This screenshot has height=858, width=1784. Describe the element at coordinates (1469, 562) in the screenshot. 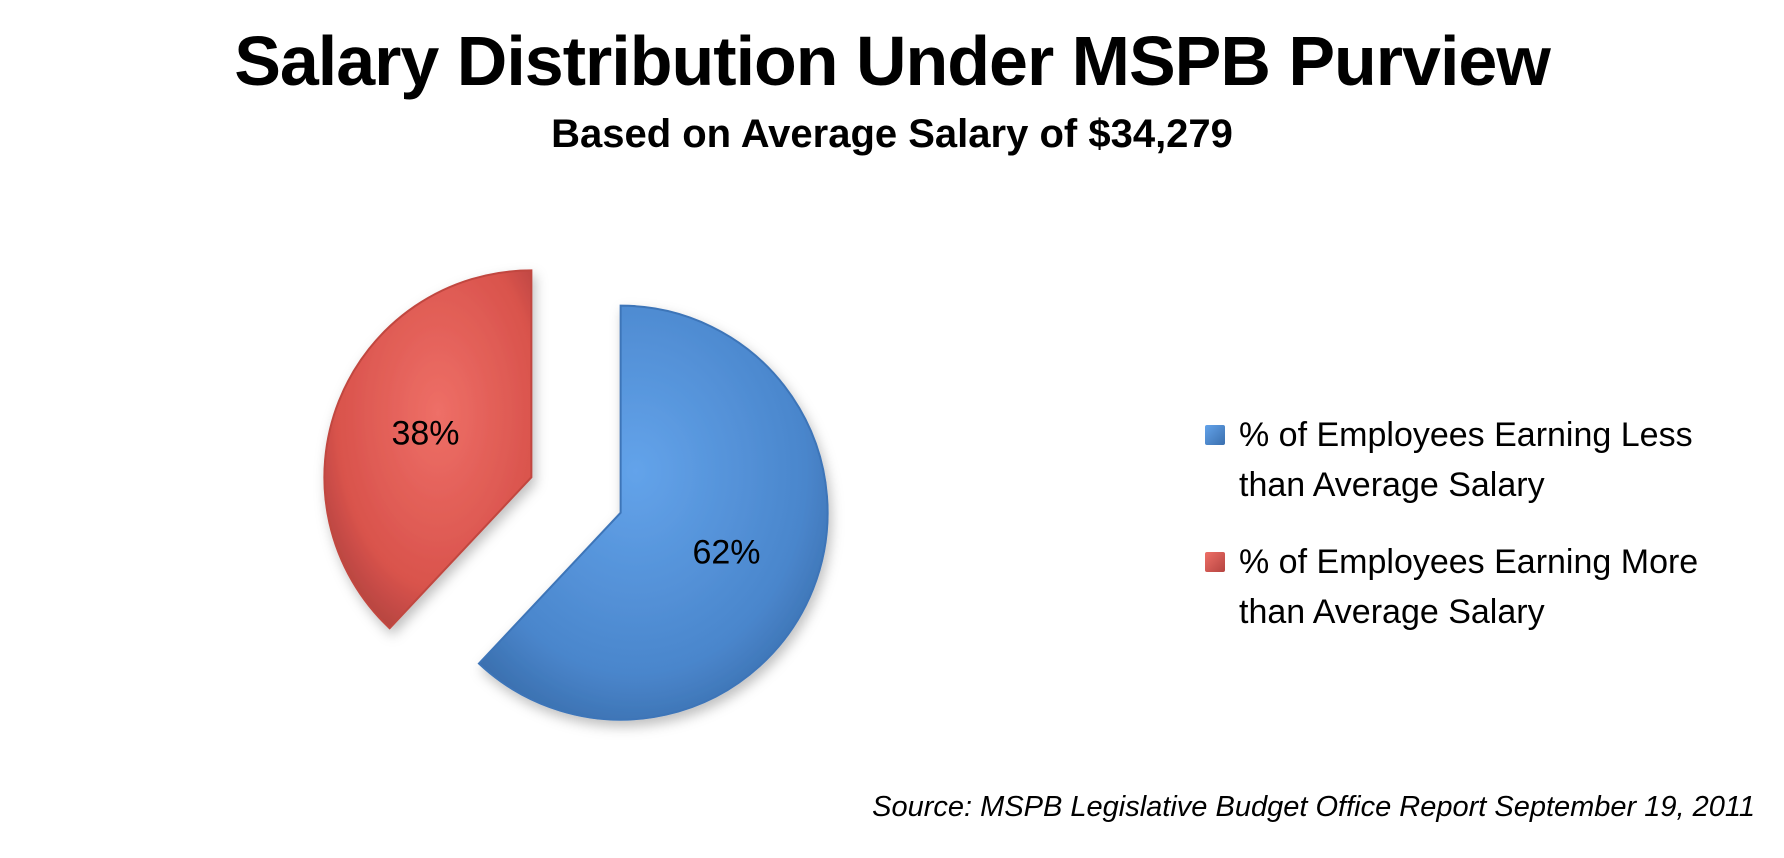

I see `legend-label-line1: % of Employees Earning More` at that location.